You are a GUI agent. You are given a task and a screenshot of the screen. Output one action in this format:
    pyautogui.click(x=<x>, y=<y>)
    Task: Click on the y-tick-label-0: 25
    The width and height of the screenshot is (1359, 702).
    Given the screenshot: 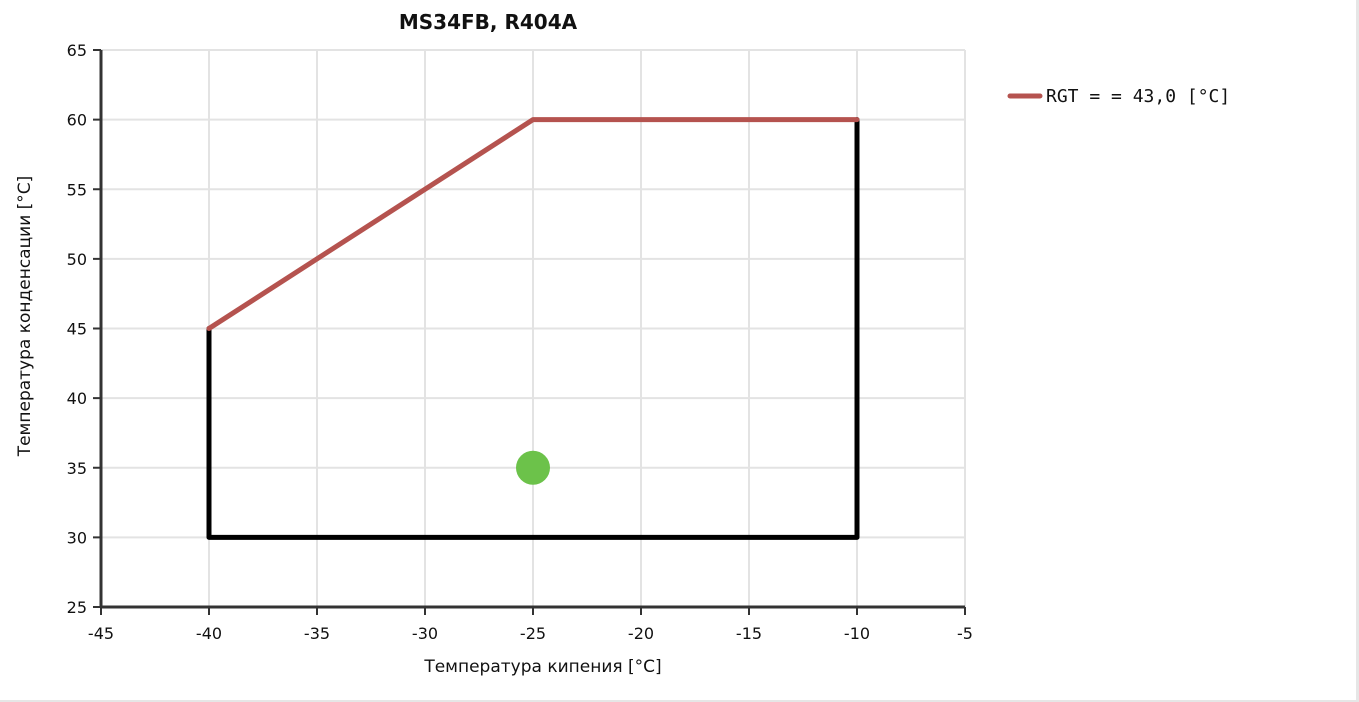 What is the action you would take?
    pyautogui.click(x=77, y=607)
    